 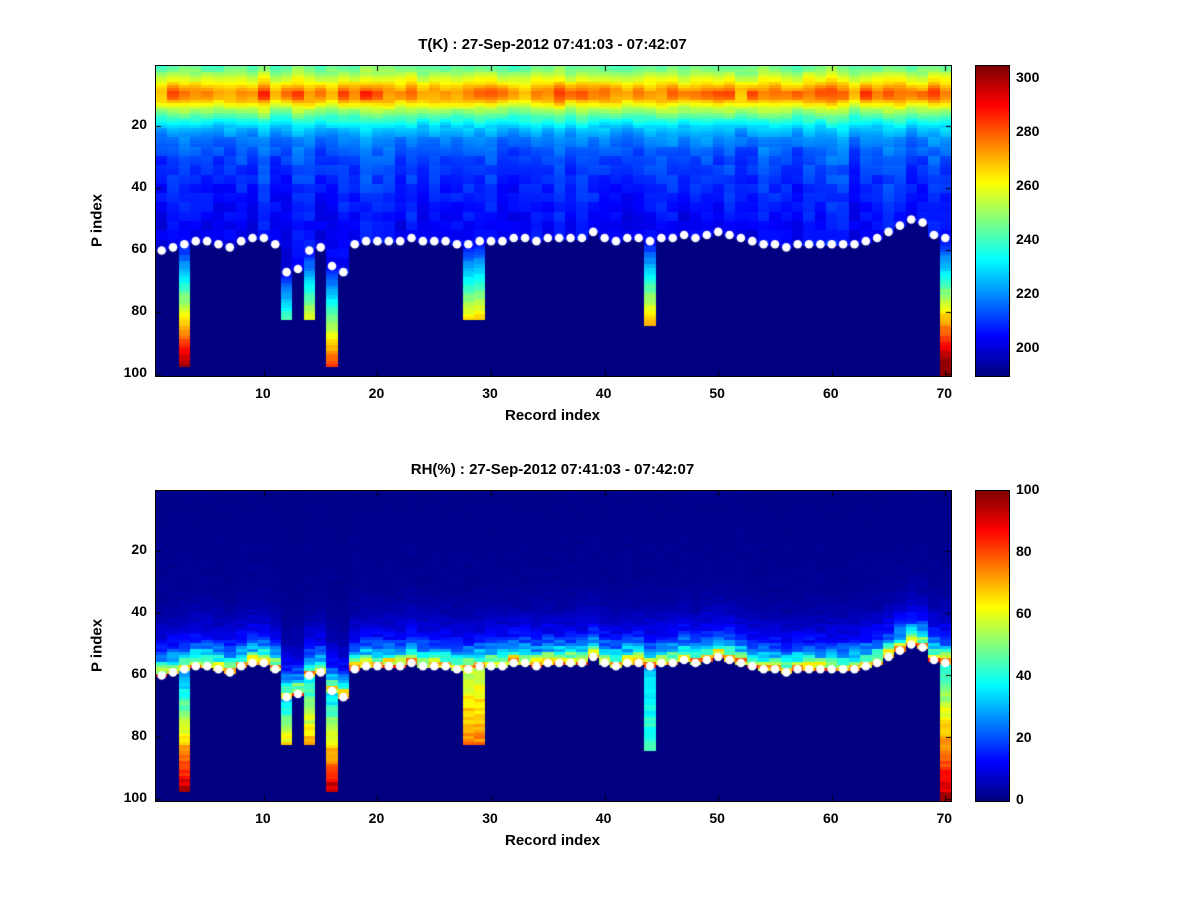 I want to click on colorbar-tick-label: 0, so click(x=1020, y=799).